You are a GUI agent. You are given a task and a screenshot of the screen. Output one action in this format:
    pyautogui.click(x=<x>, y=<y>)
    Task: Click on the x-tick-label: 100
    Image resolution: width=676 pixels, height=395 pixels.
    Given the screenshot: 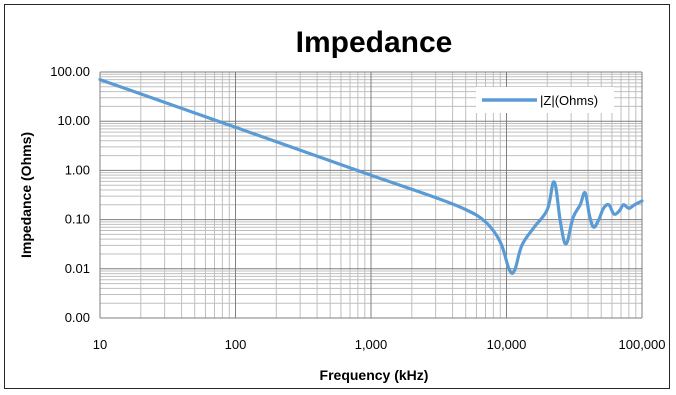 What is the action you would take?
    pyautogui.click(x=236, y=344)
    